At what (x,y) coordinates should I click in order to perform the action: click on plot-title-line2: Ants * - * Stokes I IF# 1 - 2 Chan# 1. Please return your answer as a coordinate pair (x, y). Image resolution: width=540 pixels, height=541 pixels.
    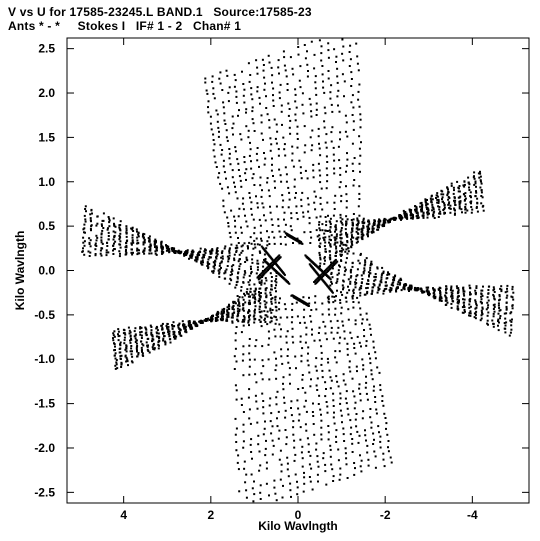
    Looking at the image, I should click on (125, 26).